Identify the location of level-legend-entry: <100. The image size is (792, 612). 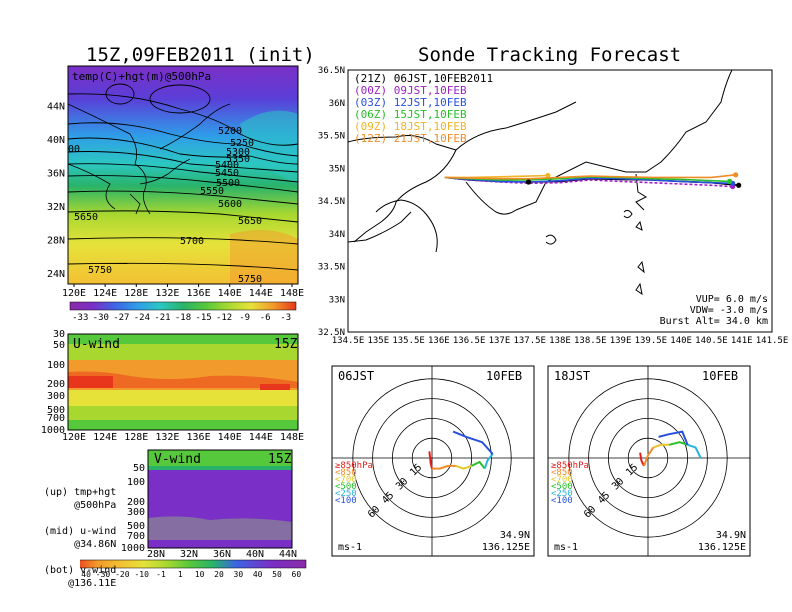
(346, 501).